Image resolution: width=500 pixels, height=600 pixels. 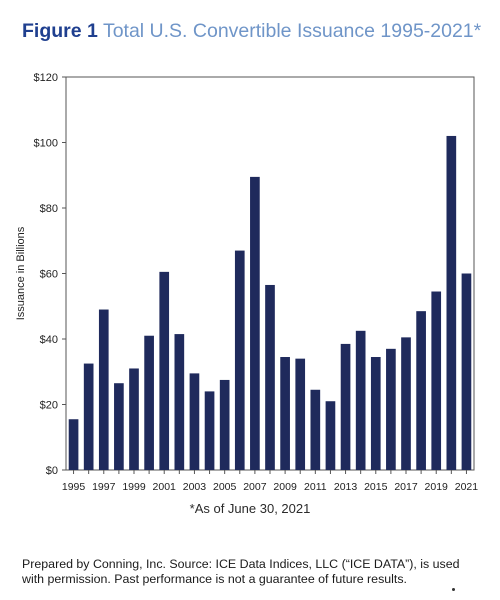 What do you see at coordinates (437, 487) in the screenshot?
I see `x-tick-label: 2019` at bounding box center [437, 487].